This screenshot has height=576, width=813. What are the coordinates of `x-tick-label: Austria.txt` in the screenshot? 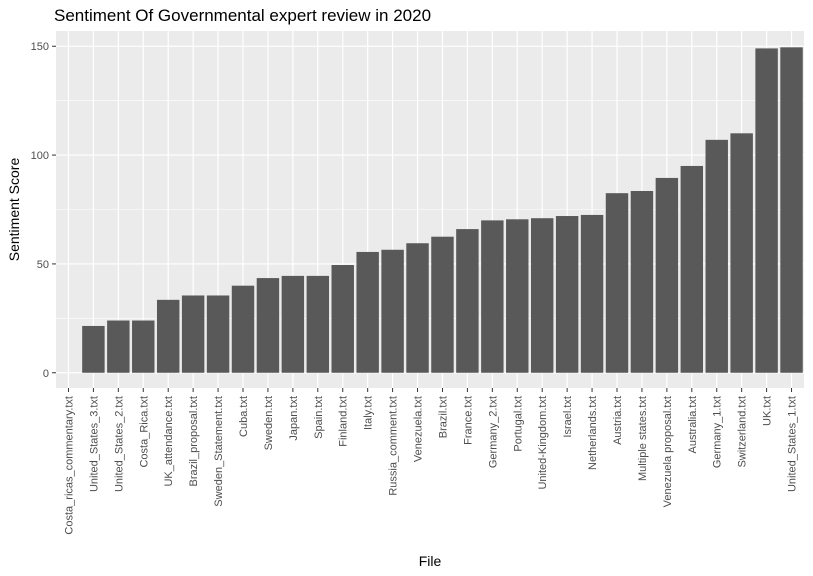 It's located at (618, 420).